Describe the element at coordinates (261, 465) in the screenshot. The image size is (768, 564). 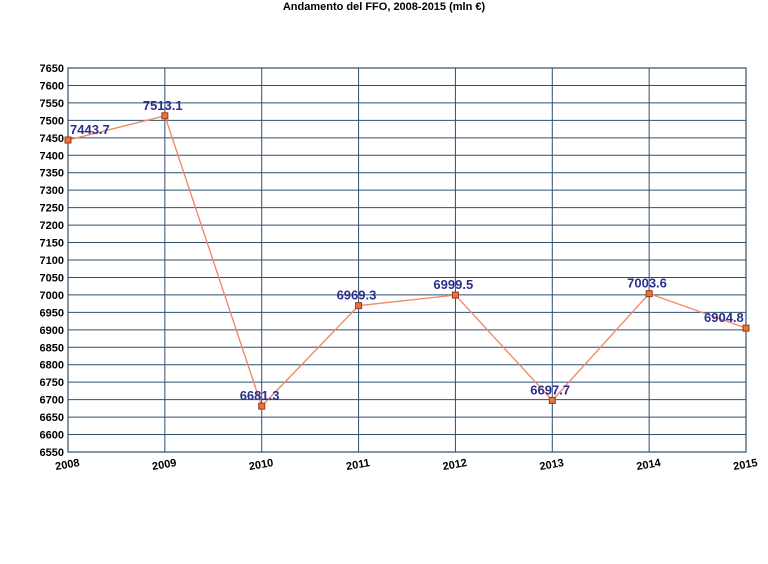
I see `x-tick-label: 2010` at that location.